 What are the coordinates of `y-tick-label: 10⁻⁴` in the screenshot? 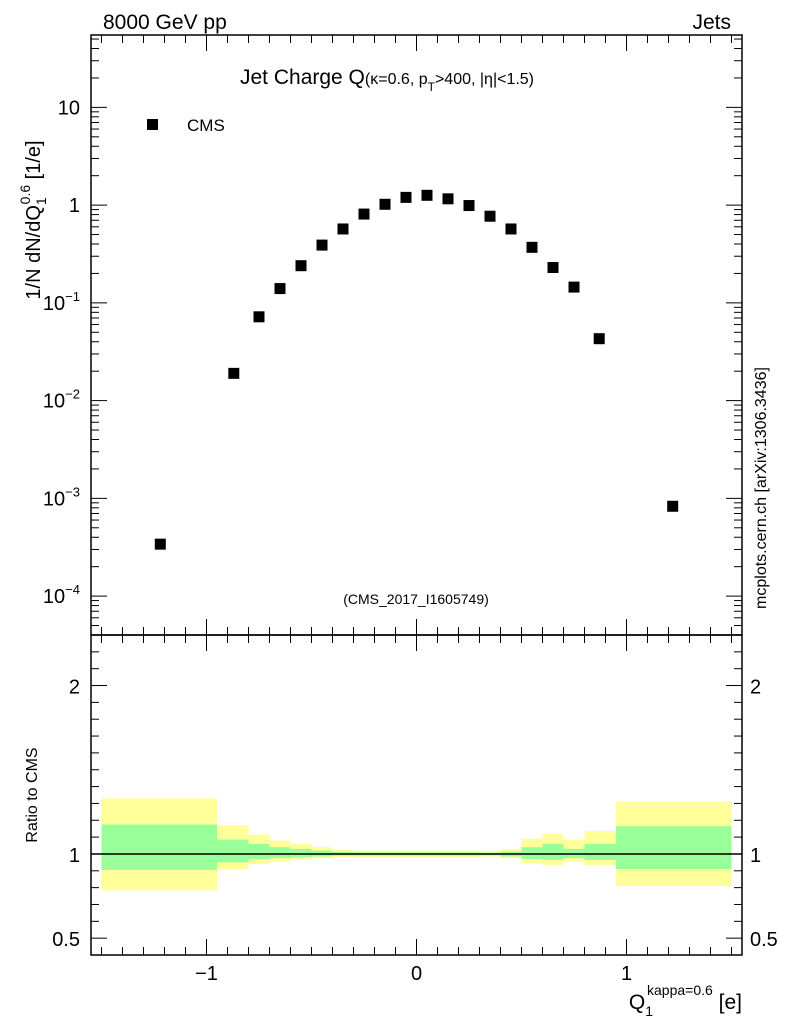 It's located at (61, 595).